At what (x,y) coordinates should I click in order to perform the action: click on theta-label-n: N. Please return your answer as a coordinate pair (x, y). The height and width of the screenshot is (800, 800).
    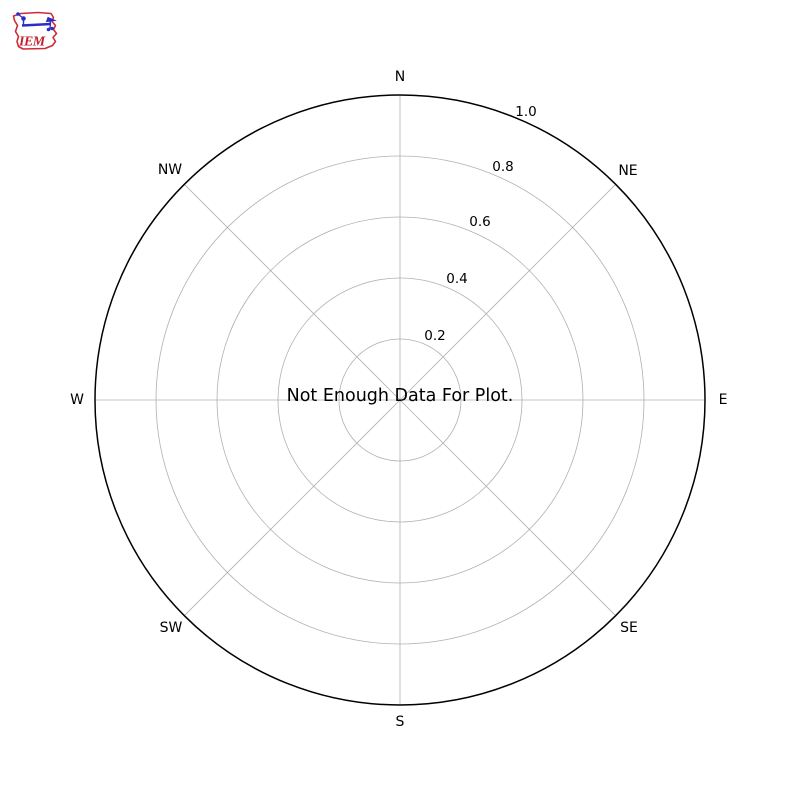
    Looking at the image, I should click on (400, 77).